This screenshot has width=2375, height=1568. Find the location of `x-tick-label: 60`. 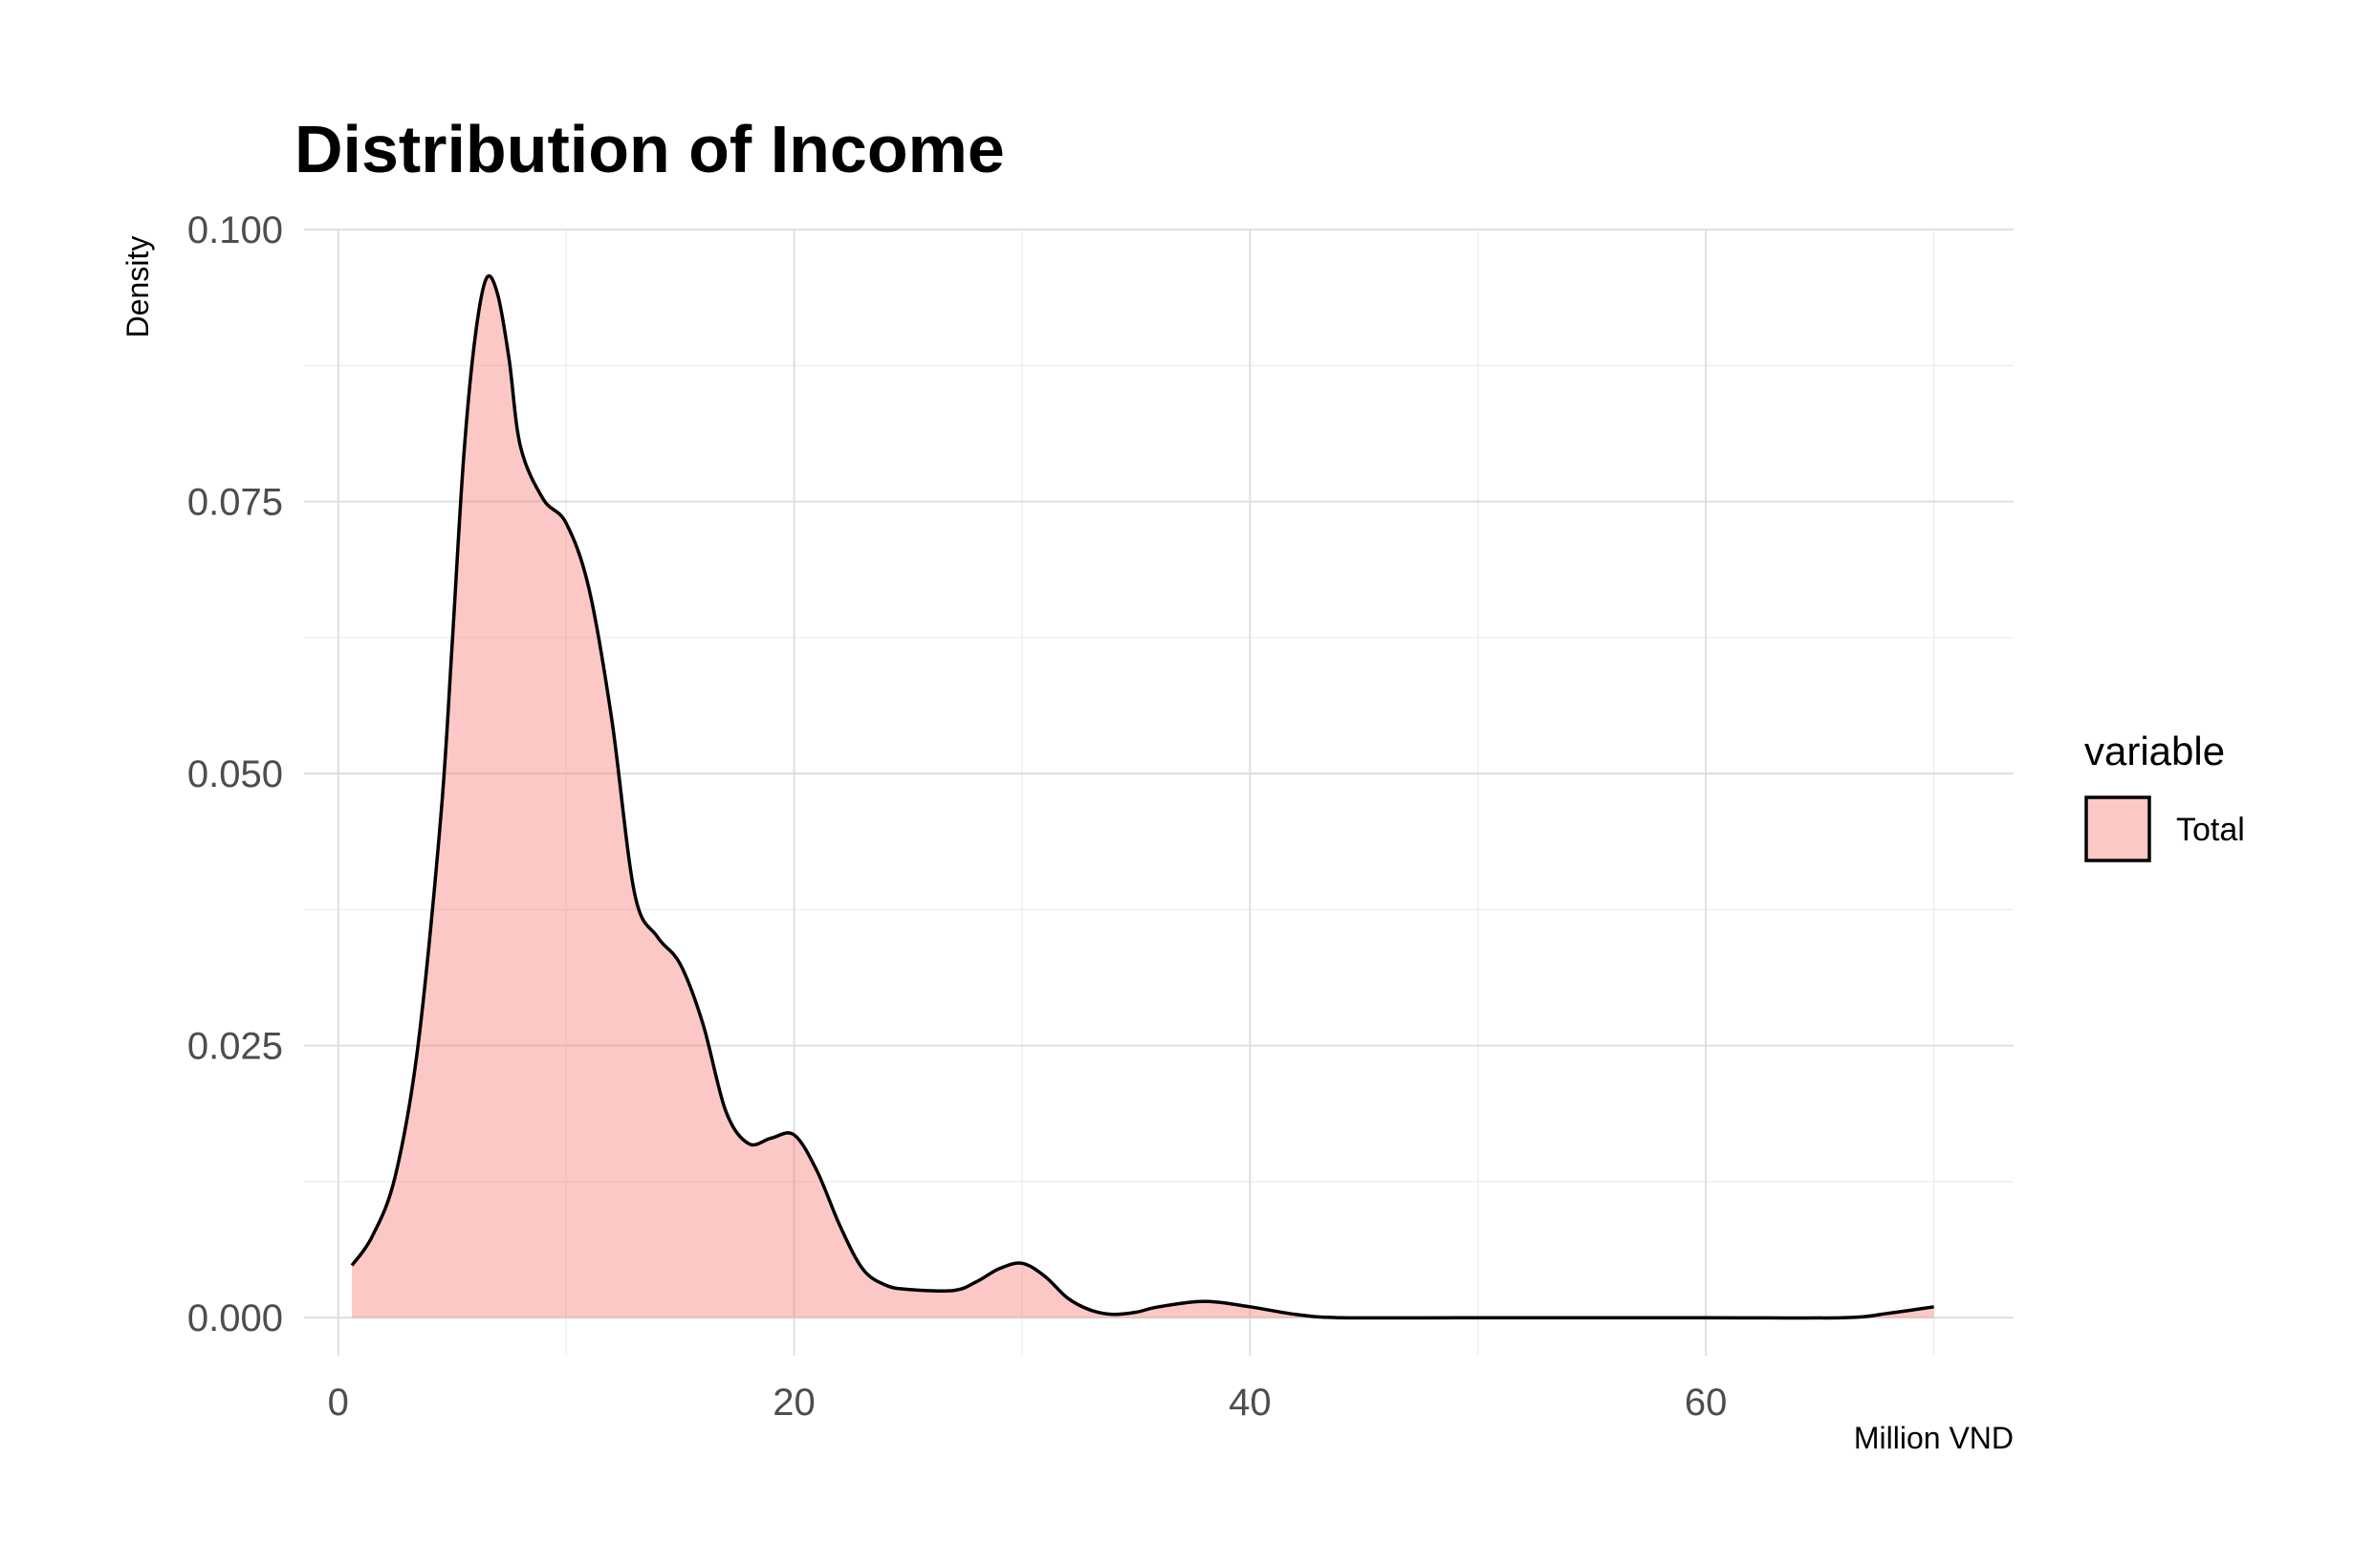

x-tick-label: 60 is located at coordinates (1706, 1403).